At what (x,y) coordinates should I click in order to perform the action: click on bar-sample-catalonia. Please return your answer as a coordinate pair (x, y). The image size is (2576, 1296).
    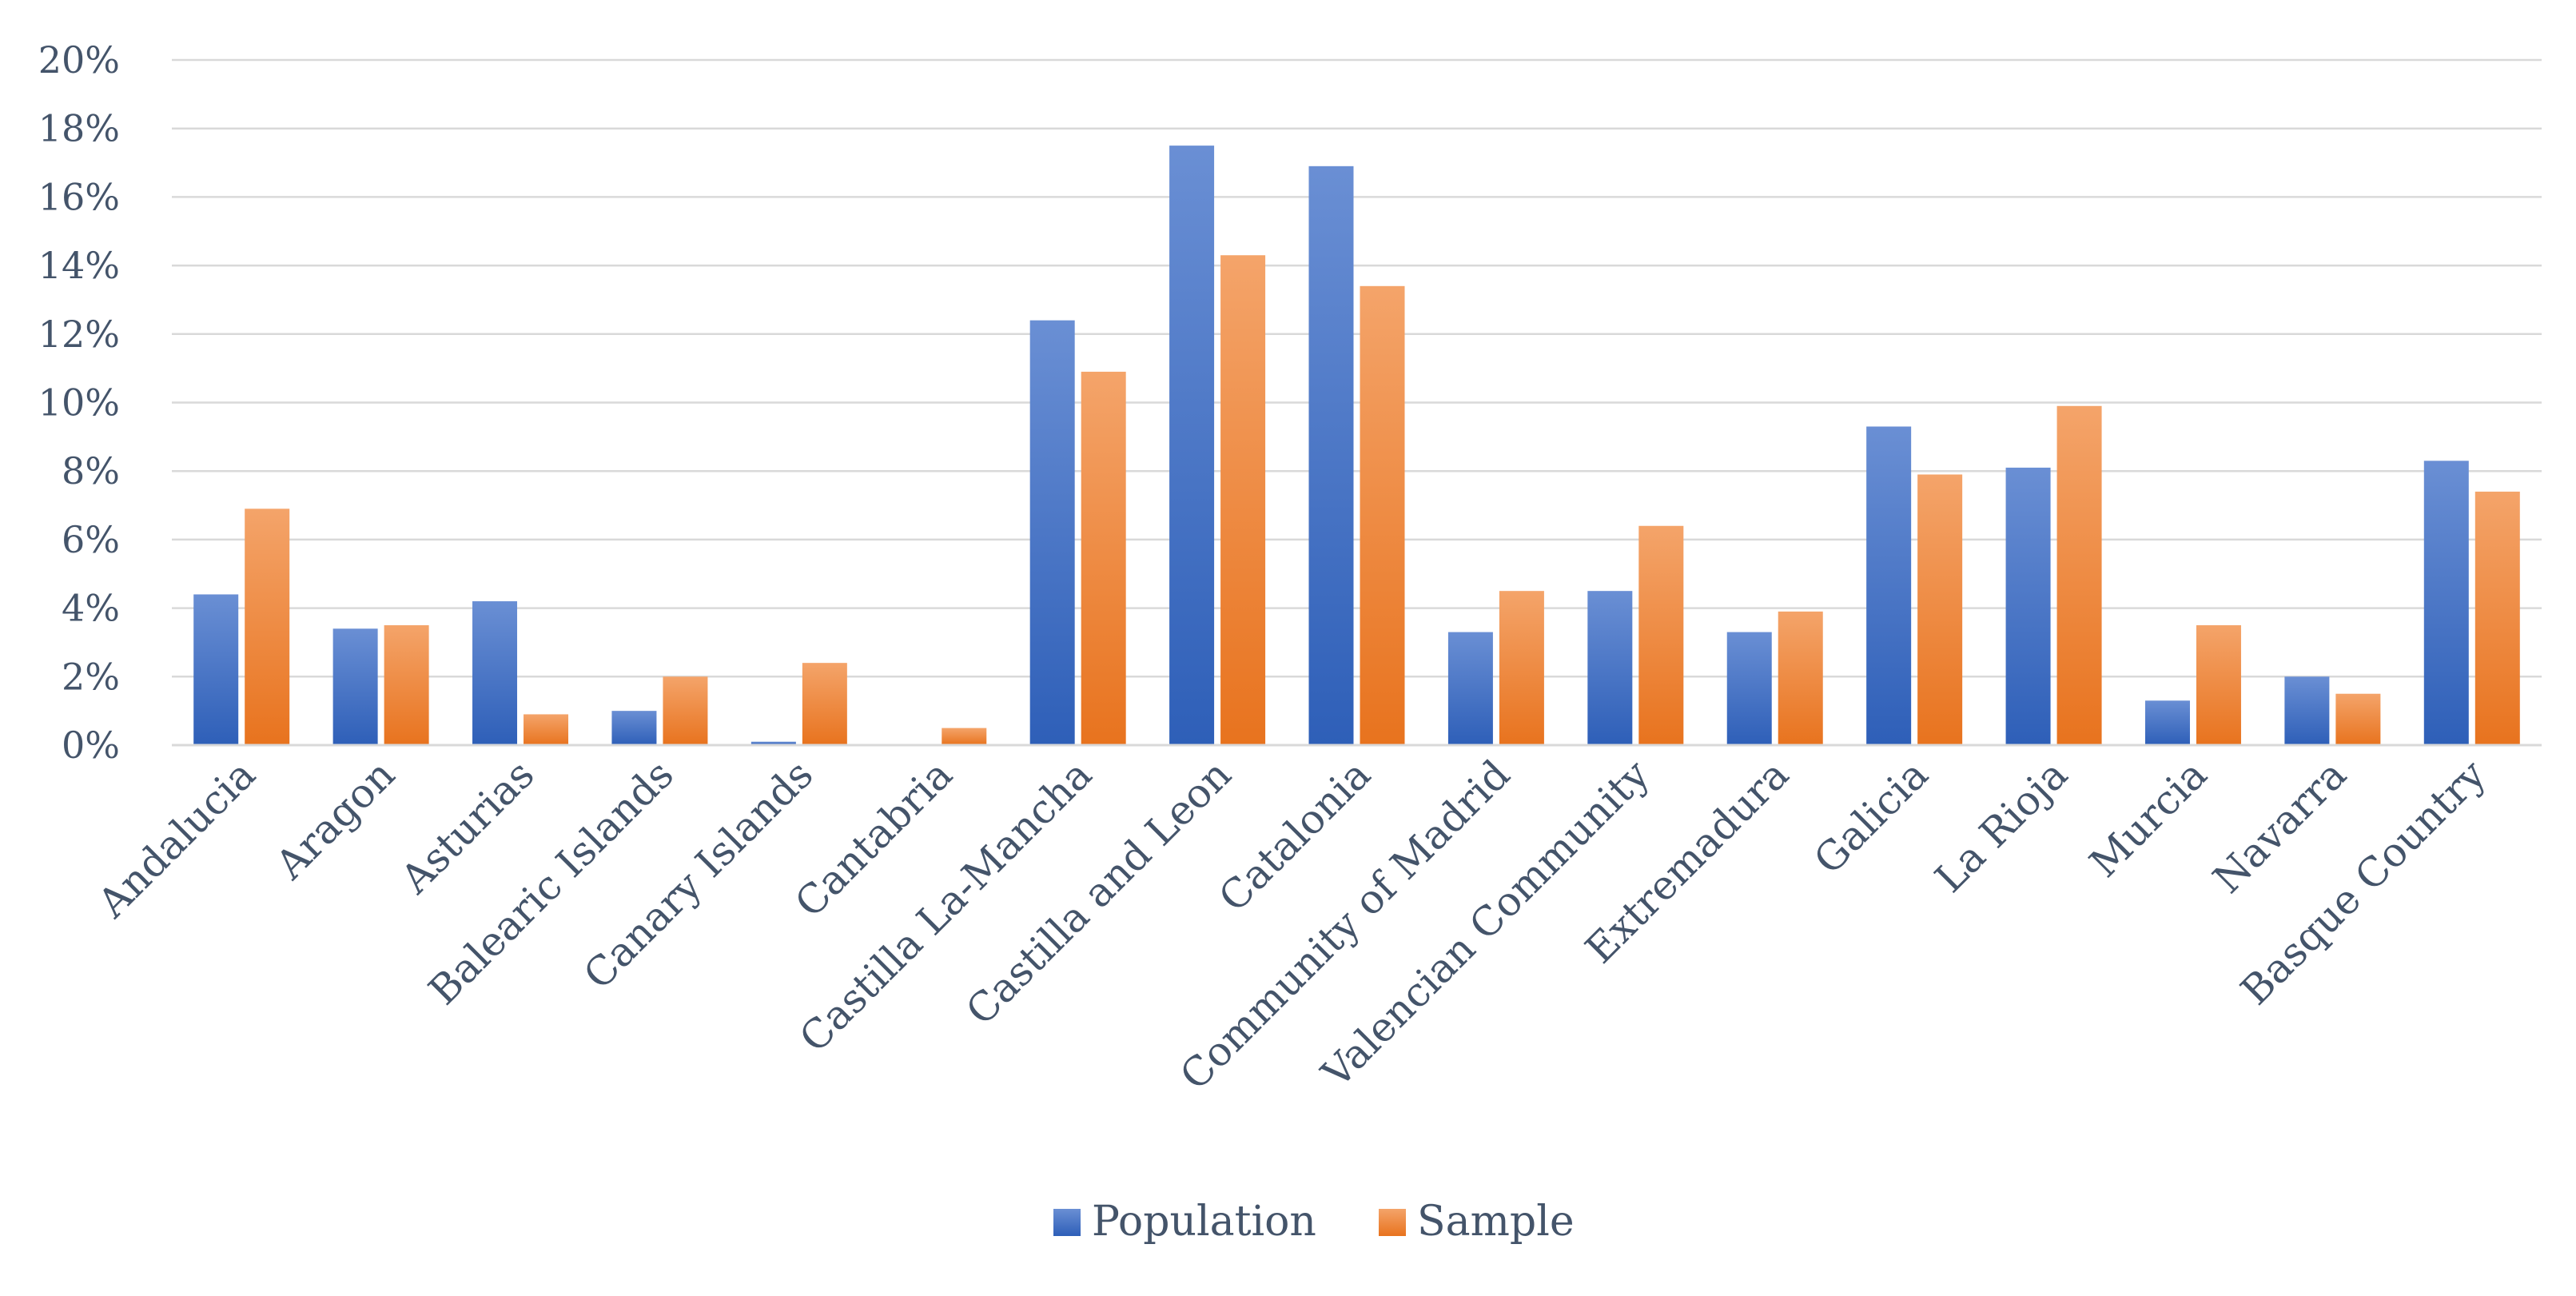
    Looking at the image, I should click on (1382, 515).